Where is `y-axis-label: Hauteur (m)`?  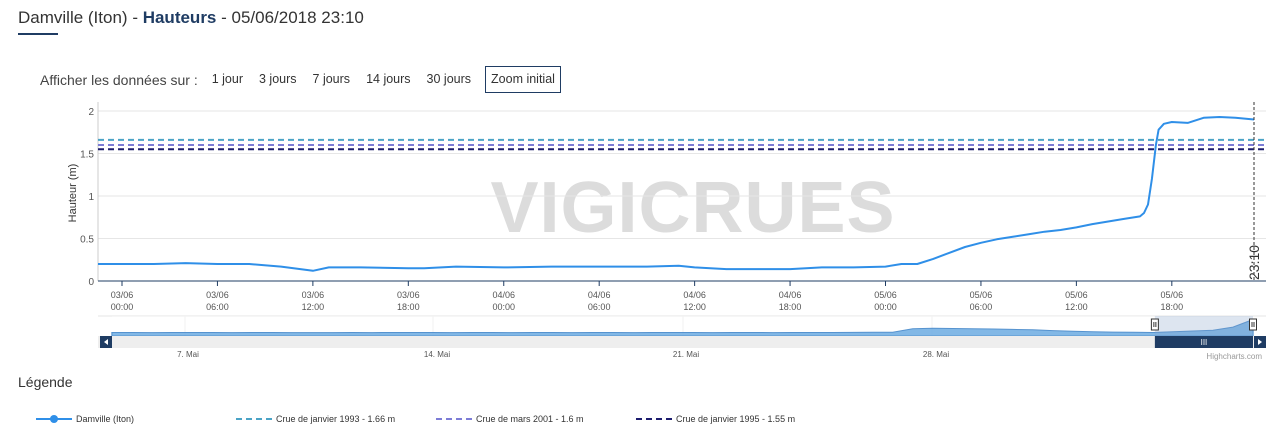 y-axis-label: Hauteur (m) is located at coordinates (73, 193).